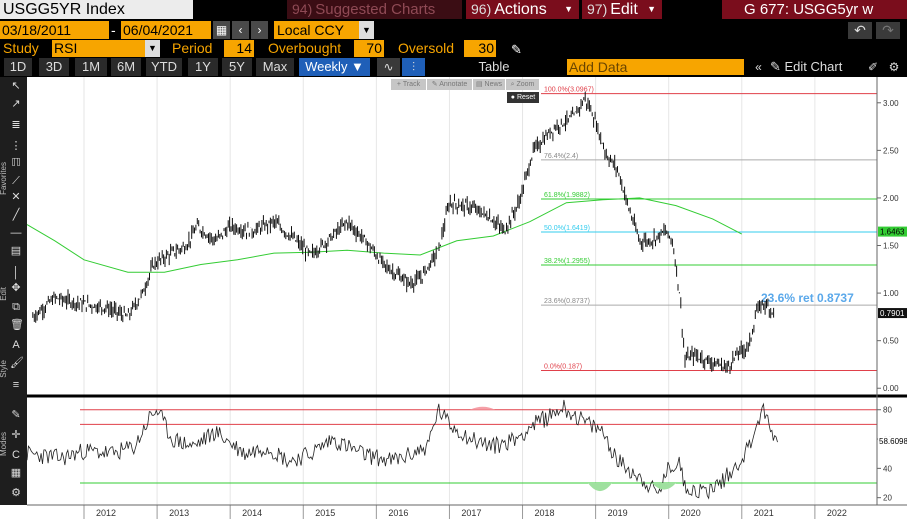 The image size is (907, 519). What do you see at coordinates (17, 363) in the screenshot?
I see `brush-icon: 🖌` at bounding box center [17, 363].